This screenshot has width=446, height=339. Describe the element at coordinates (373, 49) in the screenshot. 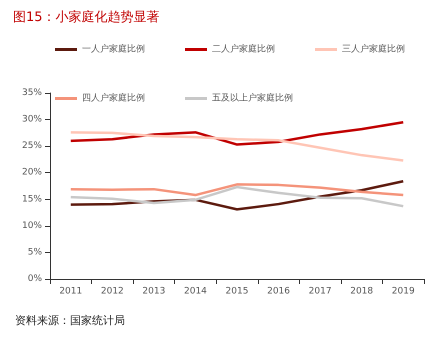

I see `legend-label: 三人户家庭比例` at that location.